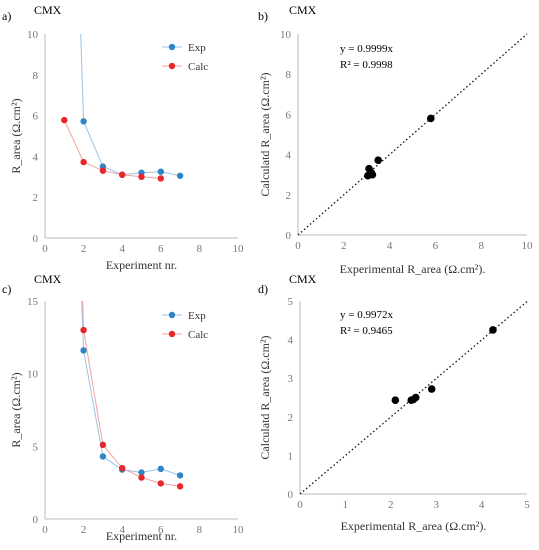 The image size is (539, 550). Describe the element at coordinates (6, 16) in the screenshot. I see `panel-label: a)` at that location.